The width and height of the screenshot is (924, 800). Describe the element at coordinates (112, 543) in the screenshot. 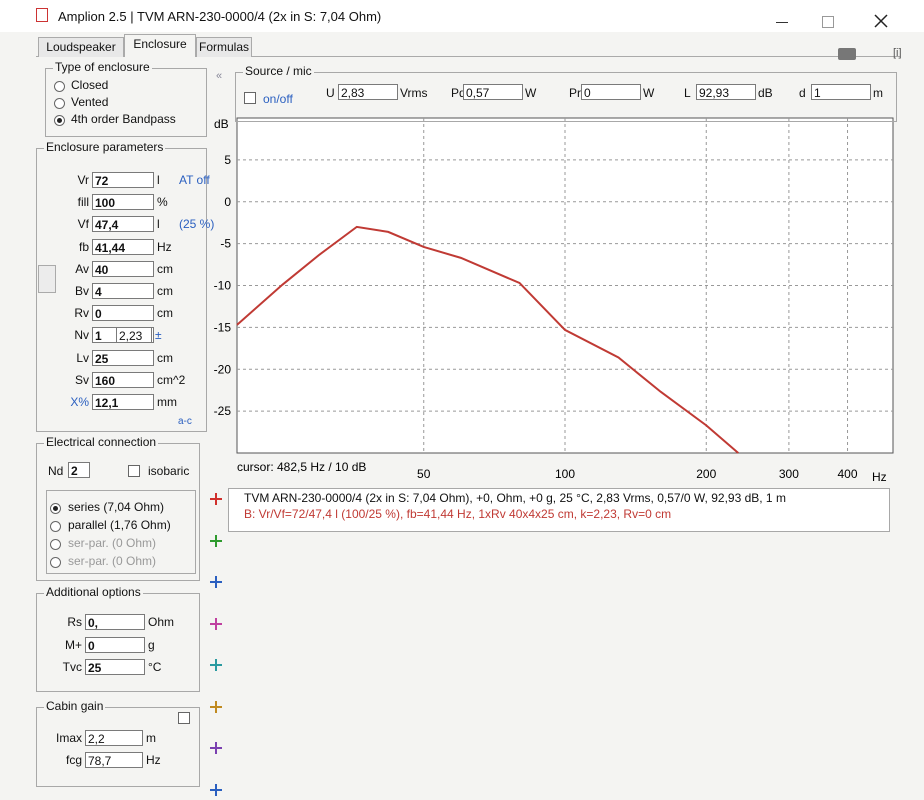

I see `connection-option: ser-par. (0 Ohm)` at that location.